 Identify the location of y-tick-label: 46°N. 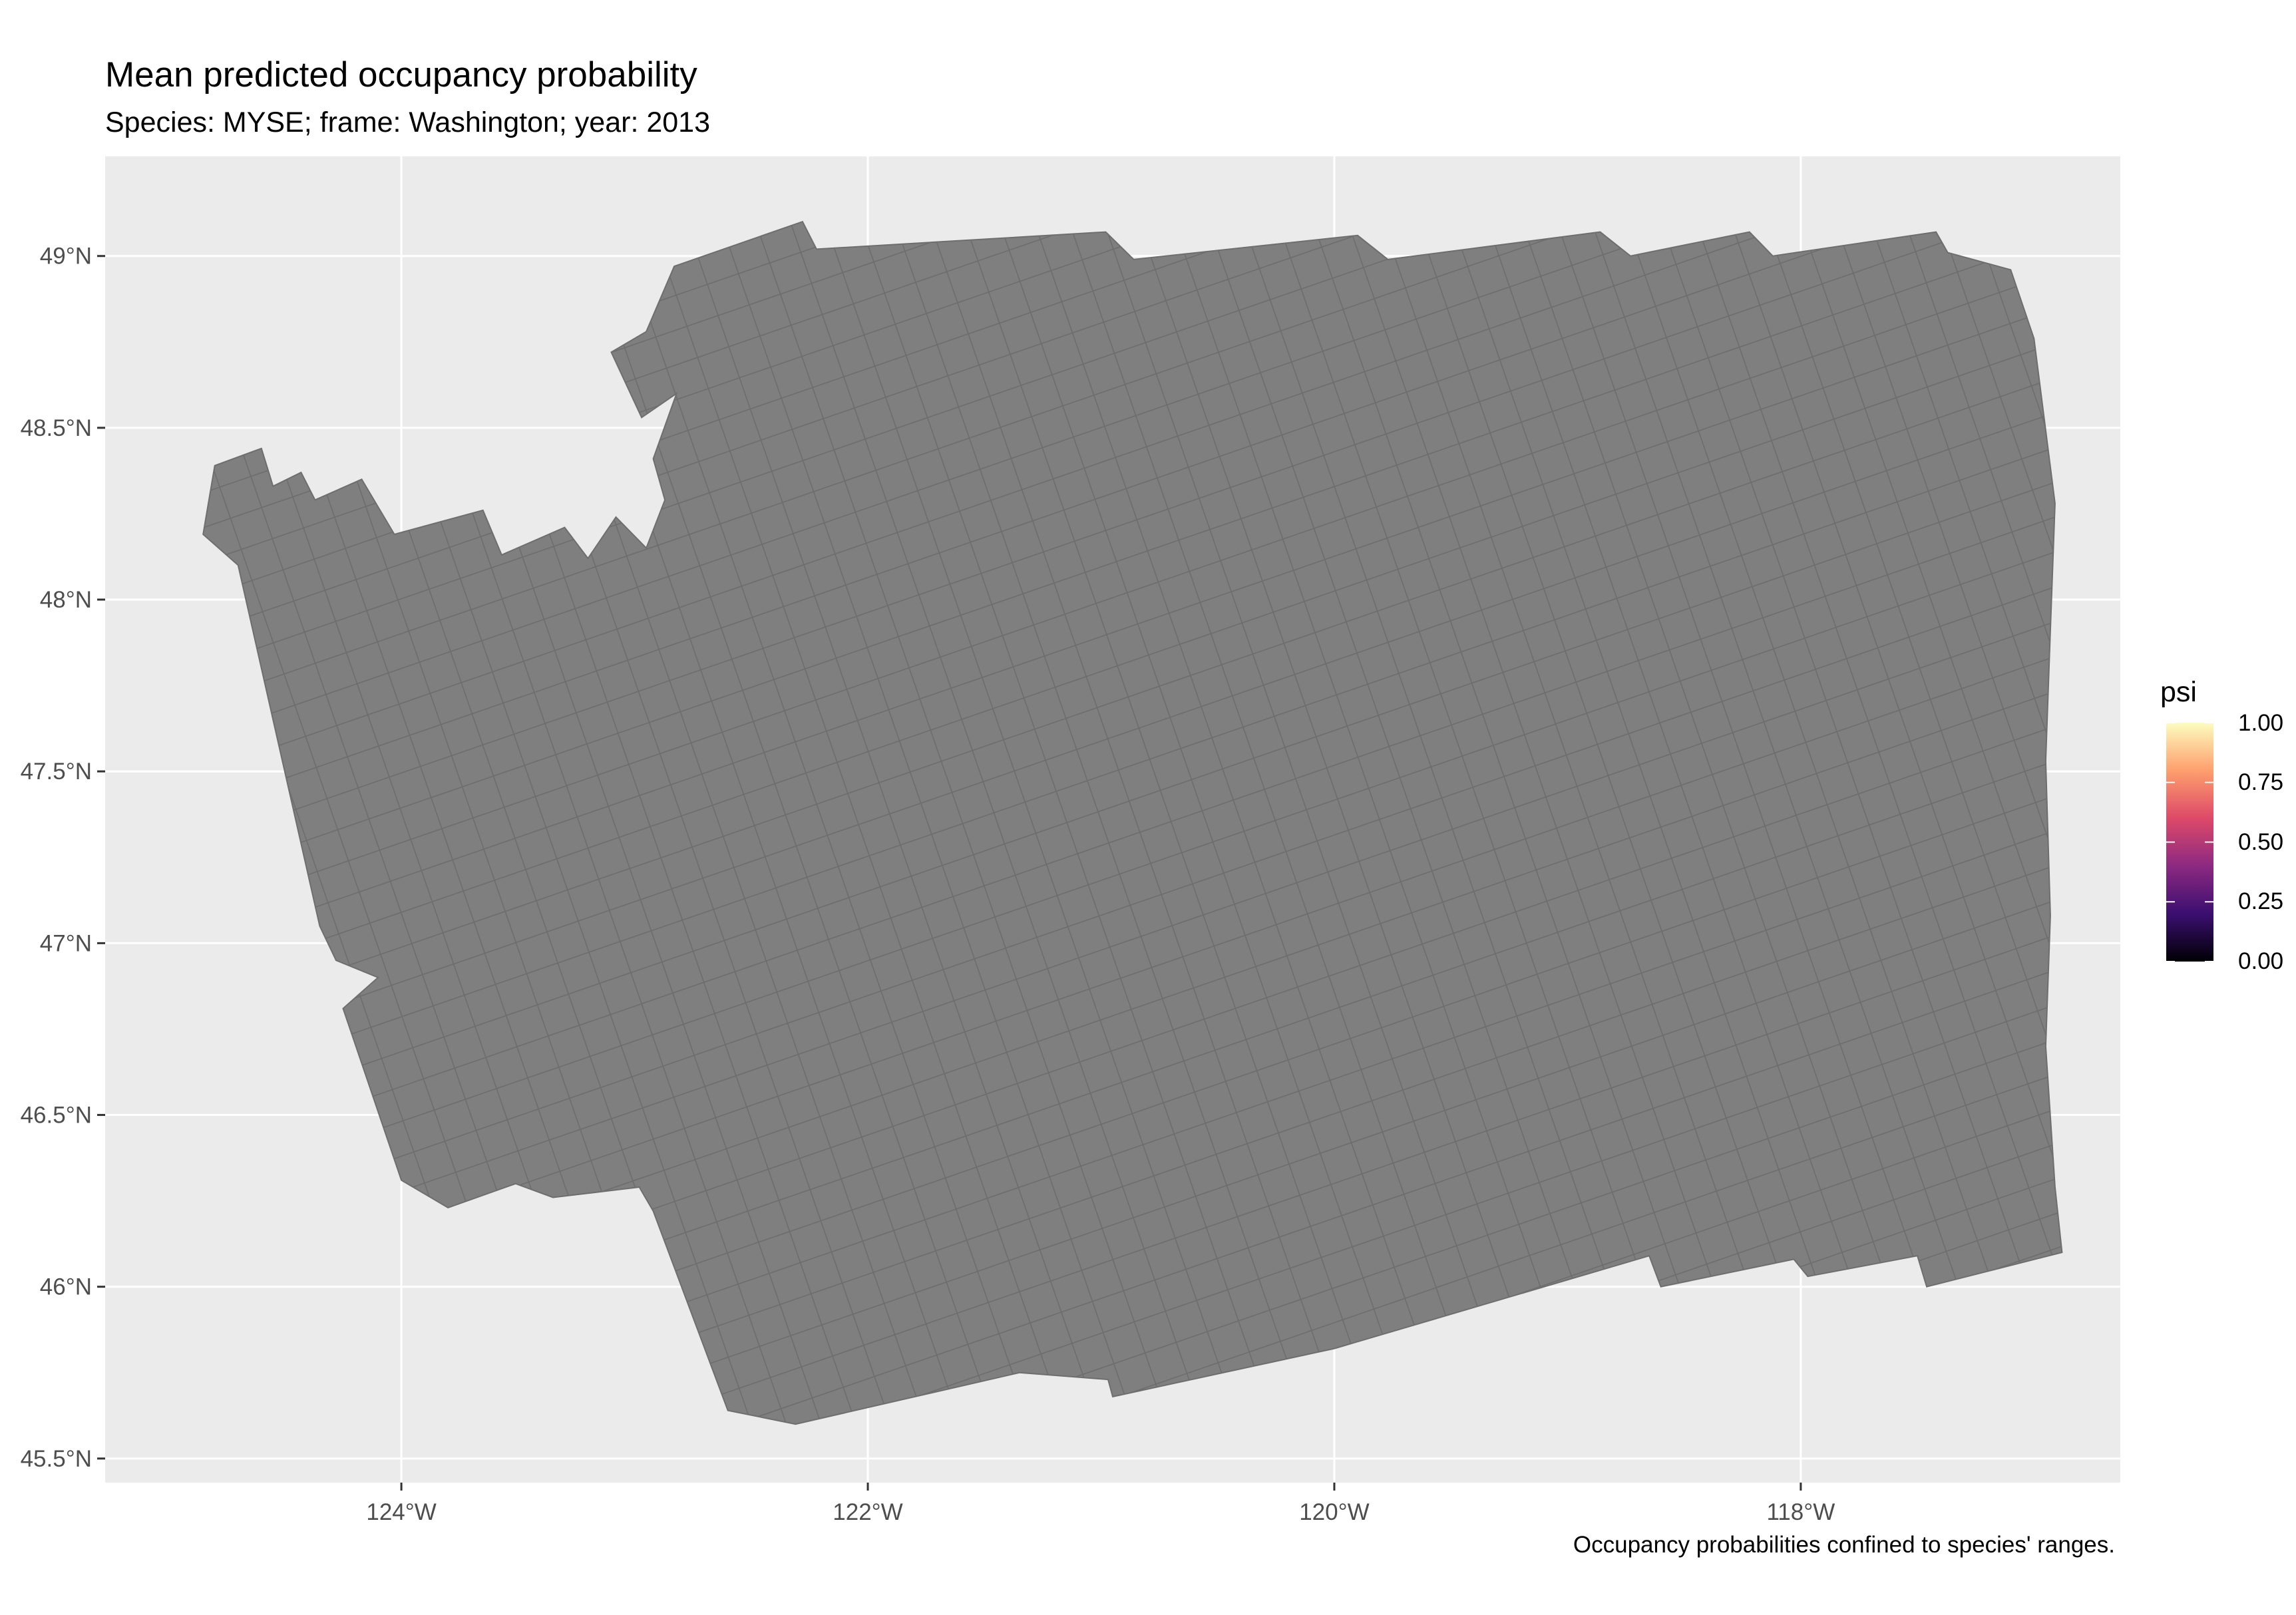
(66, 1287).